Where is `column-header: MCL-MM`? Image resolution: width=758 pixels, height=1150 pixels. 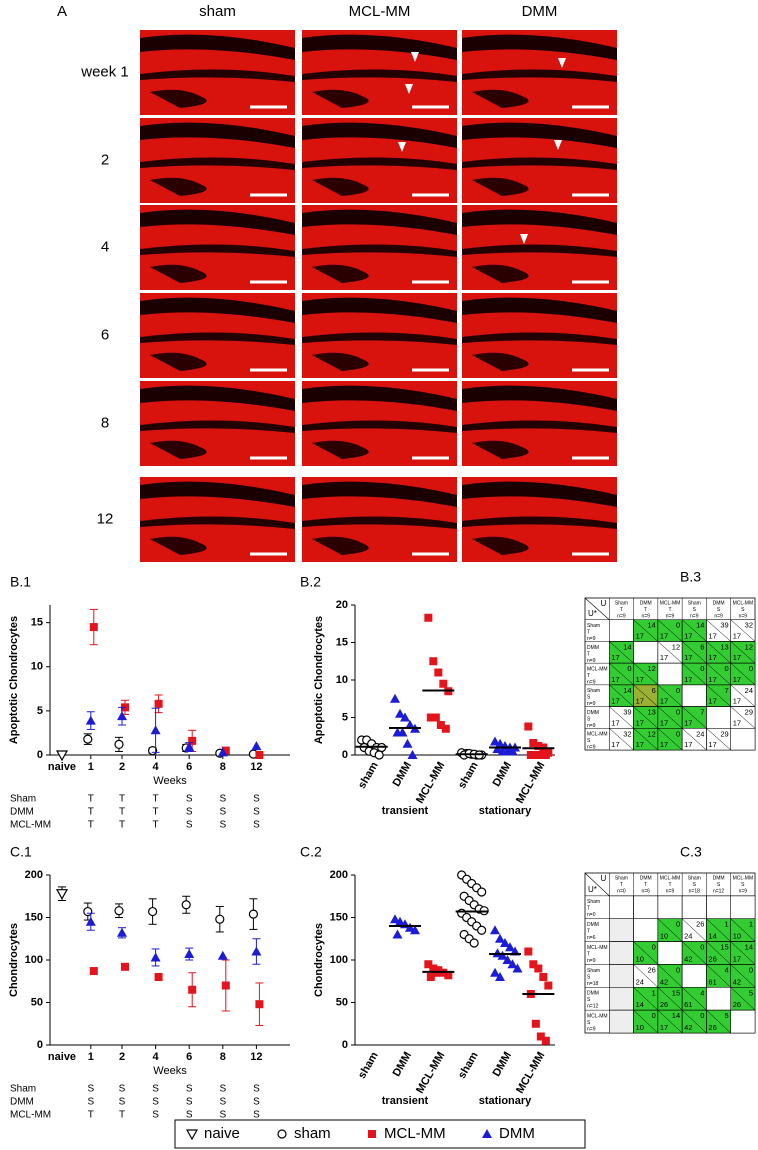 column-header: MCL-MM is located at coordinates (743, 603).